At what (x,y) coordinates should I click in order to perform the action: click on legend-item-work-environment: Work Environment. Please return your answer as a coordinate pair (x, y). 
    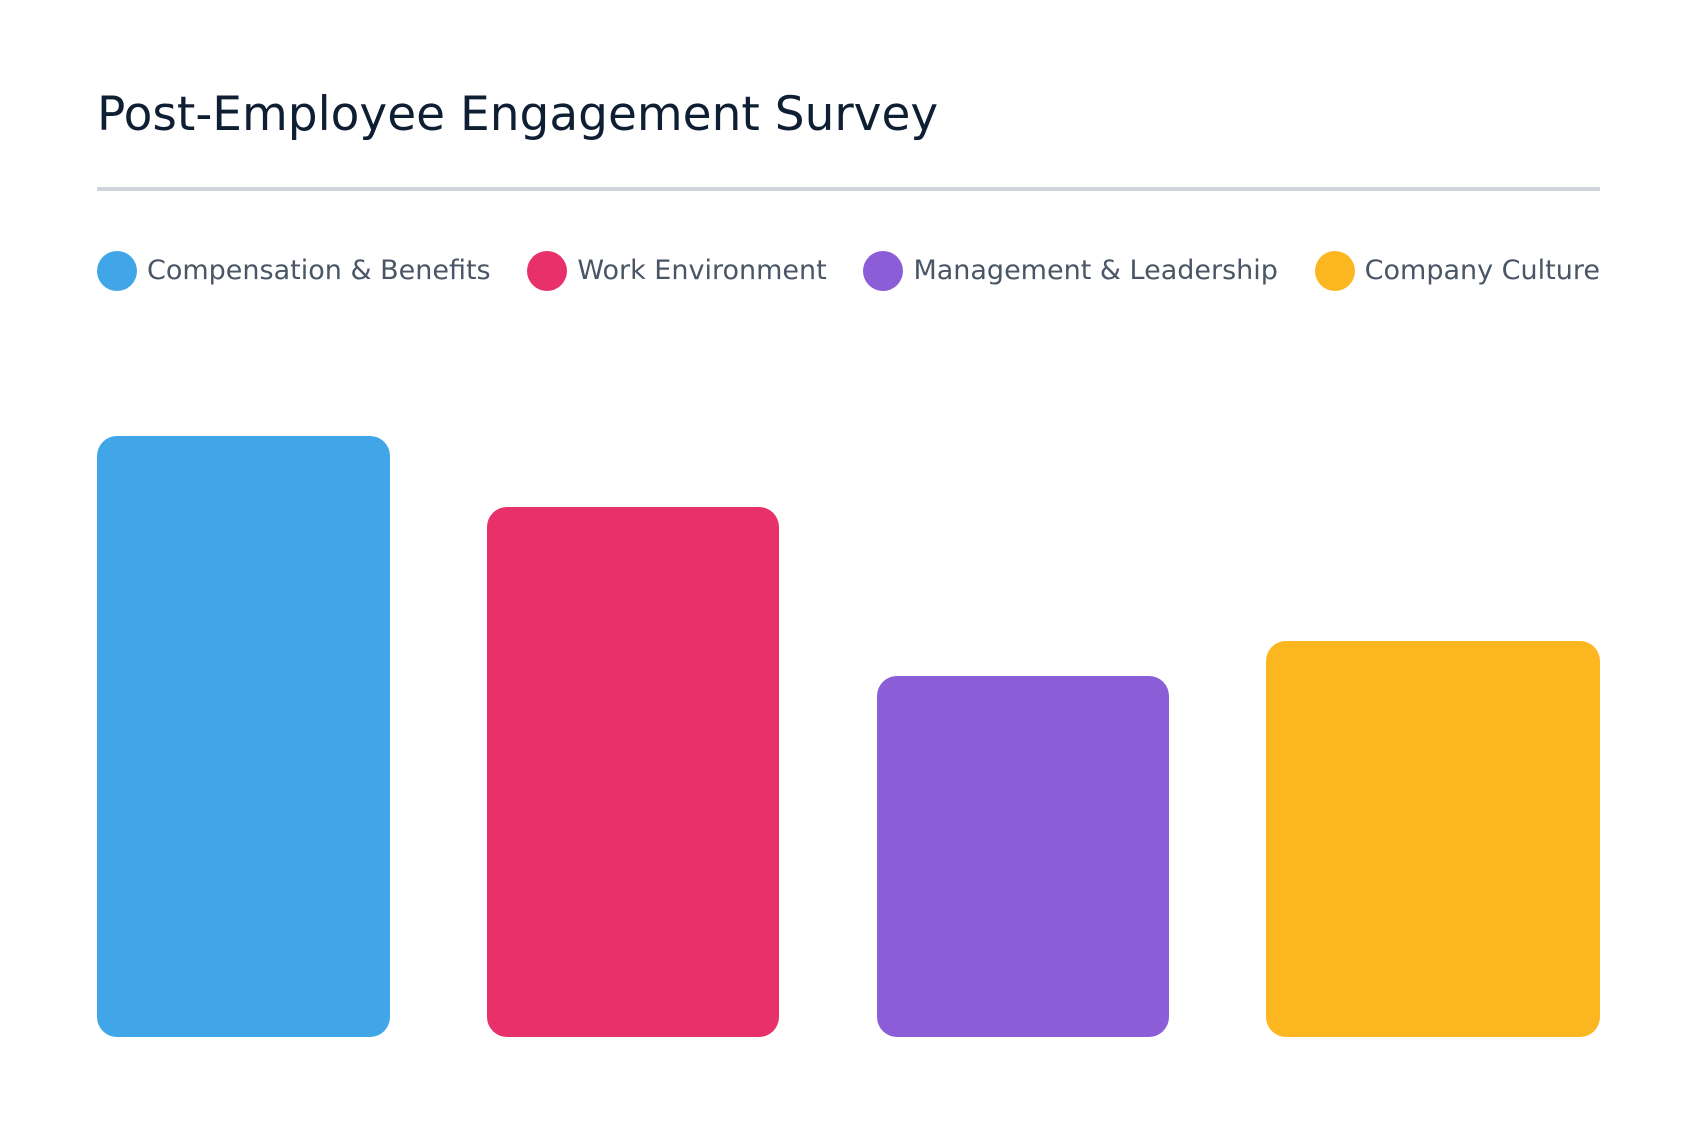
    Looking at the image, I should click on (677, 271).